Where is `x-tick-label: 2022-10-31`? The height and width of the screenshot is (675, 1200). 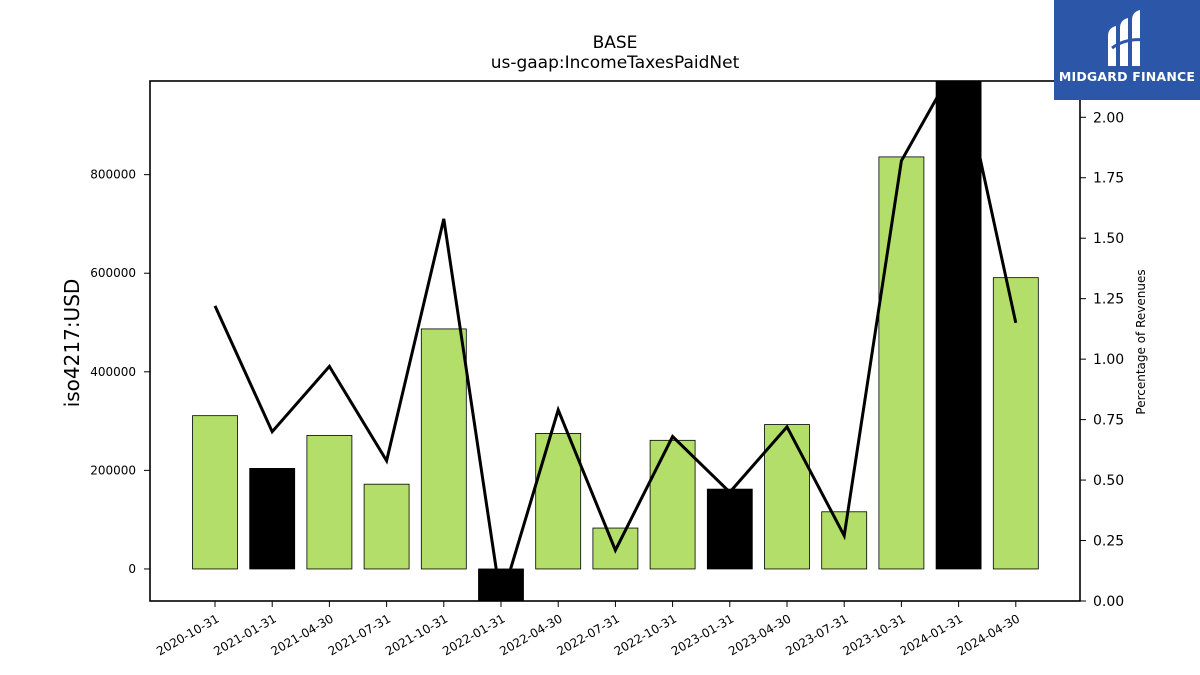
x-tick-label: 2022-10-31 is located at coordinates (645, 634).